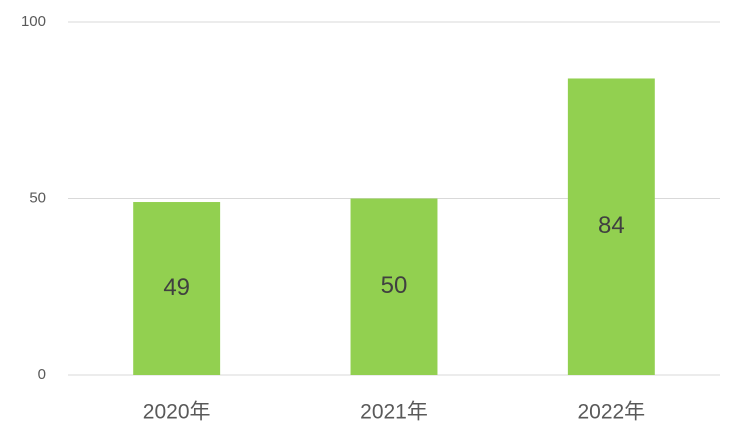  Describe the element at coordinates (42, 374) in the screenshot. I see `y-tick-label: 0` at that location.